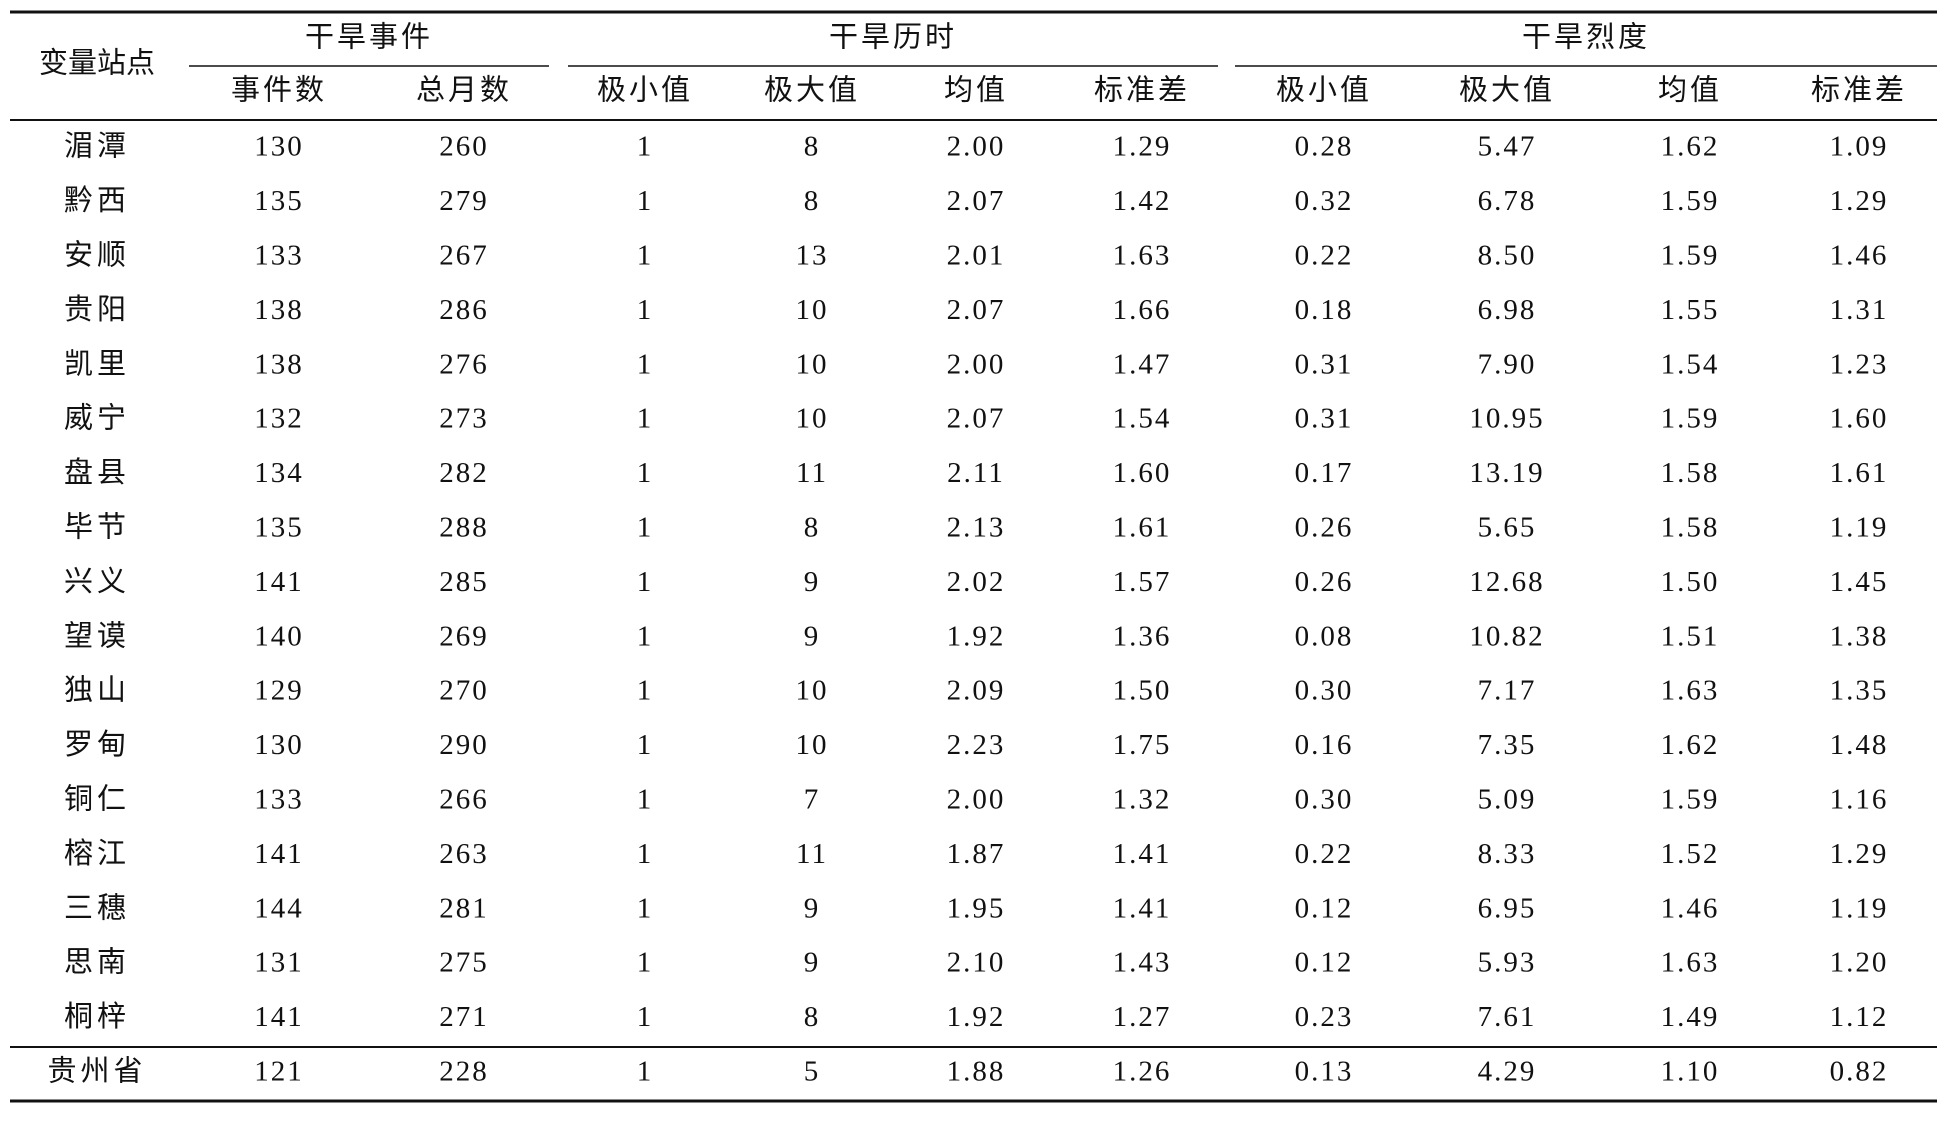 The width and height of the screenshot is (1944, 1124). I want to click on value-cell: 1.43, so click(1142, 963).